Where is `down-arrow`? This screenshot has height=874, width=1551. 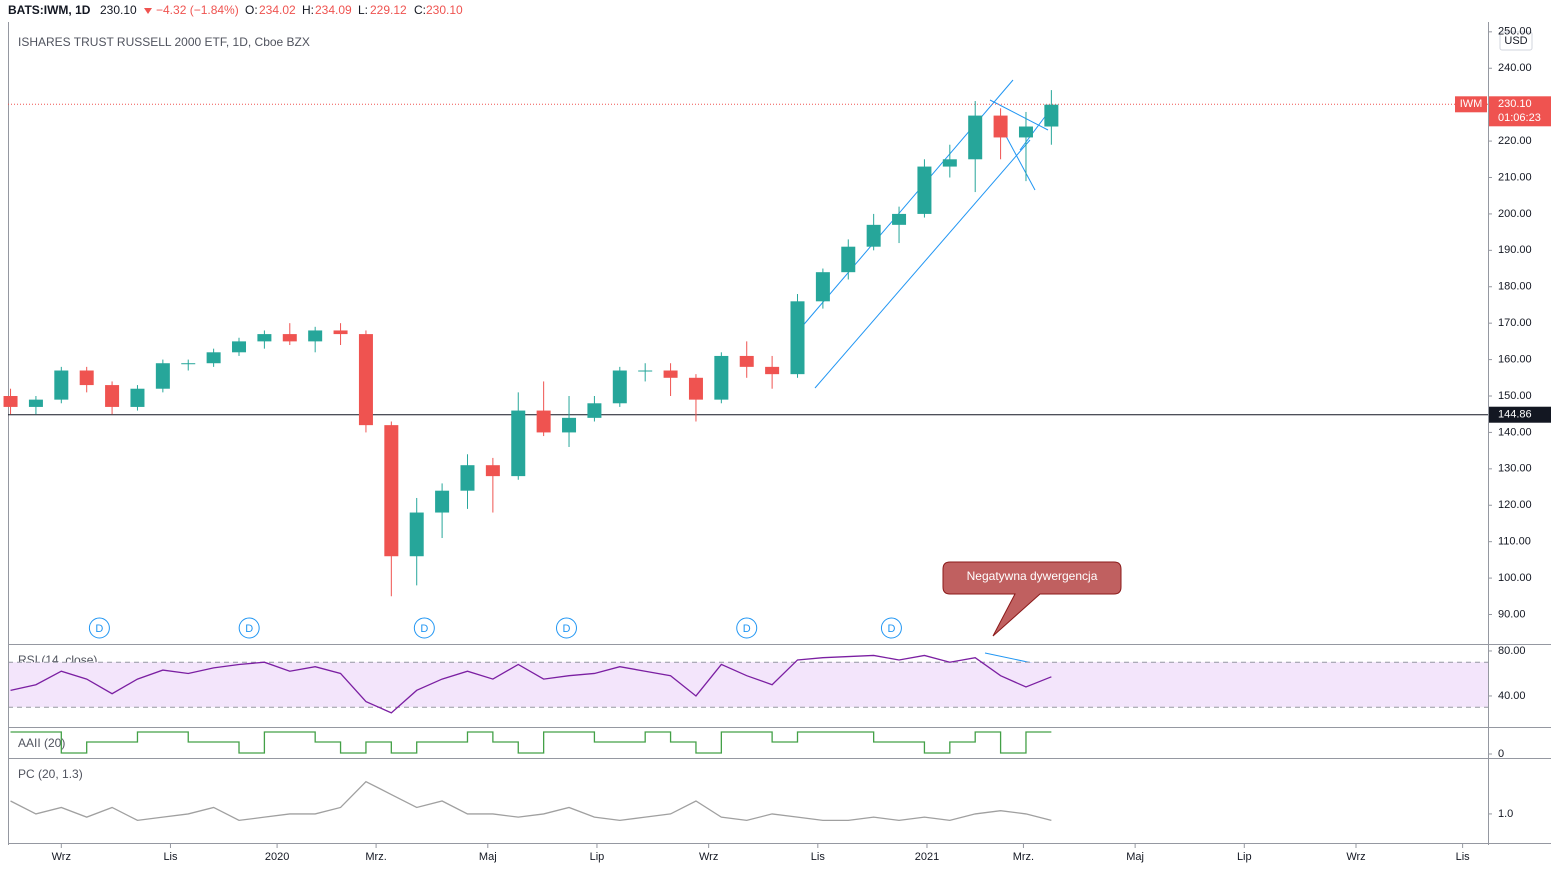 down-arrow is located at coordinates (148, 11).